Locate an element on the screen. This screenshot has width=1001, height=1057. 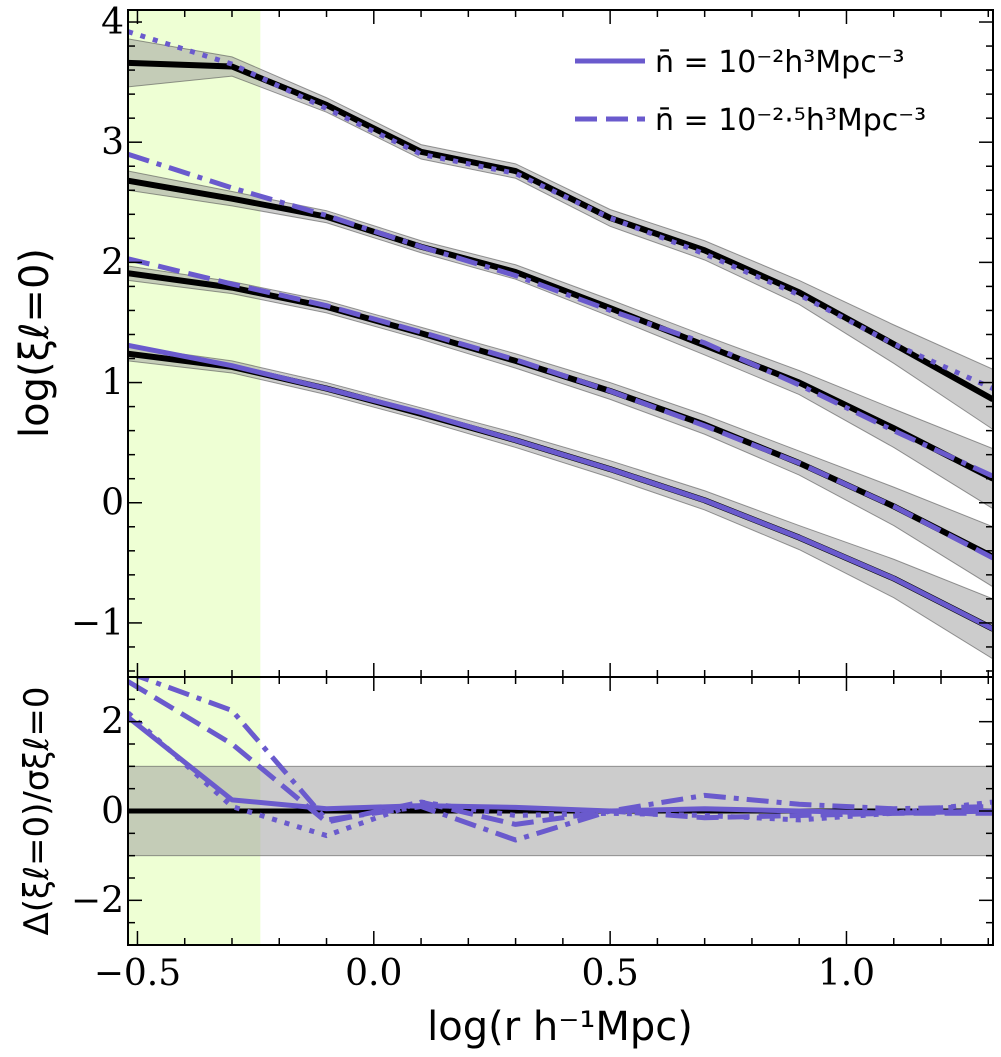
x-tick-label: −0.5 is located at coordinates (137, 973).